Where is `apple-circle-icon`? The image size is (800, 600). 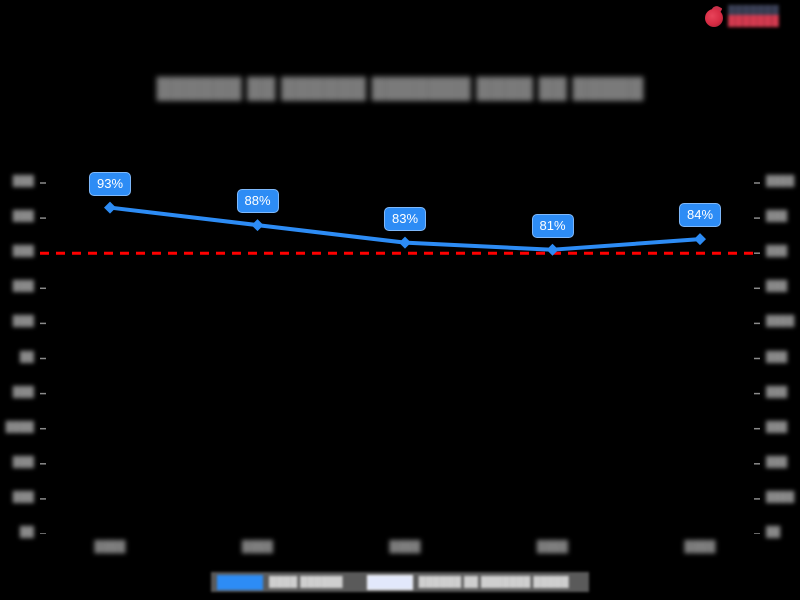
apple-circle-icon is located at coordinates (714, 16).